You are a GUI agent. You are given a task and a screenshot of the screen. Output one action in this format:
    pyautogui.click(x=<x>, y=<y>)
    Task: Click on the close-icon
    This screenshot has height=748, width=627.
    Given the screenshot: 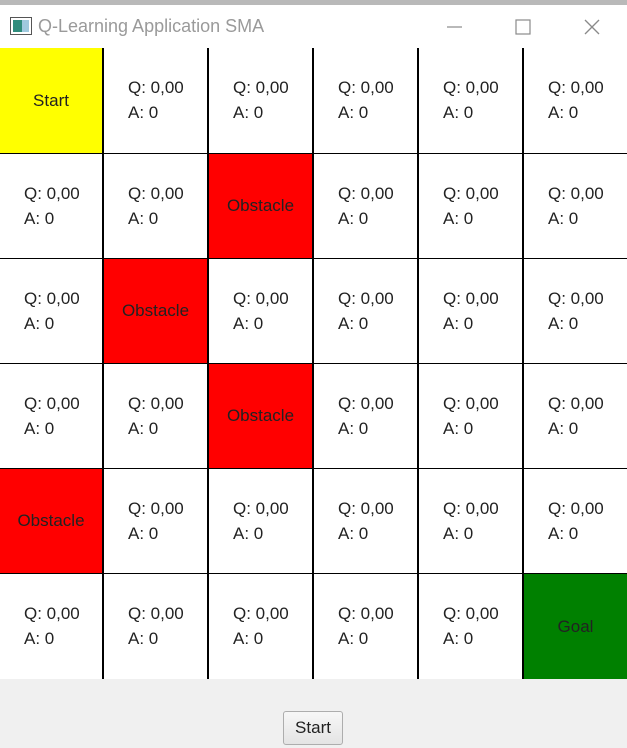 What is the action you would take?
    pyautogui.click(x=592, y=27)
    